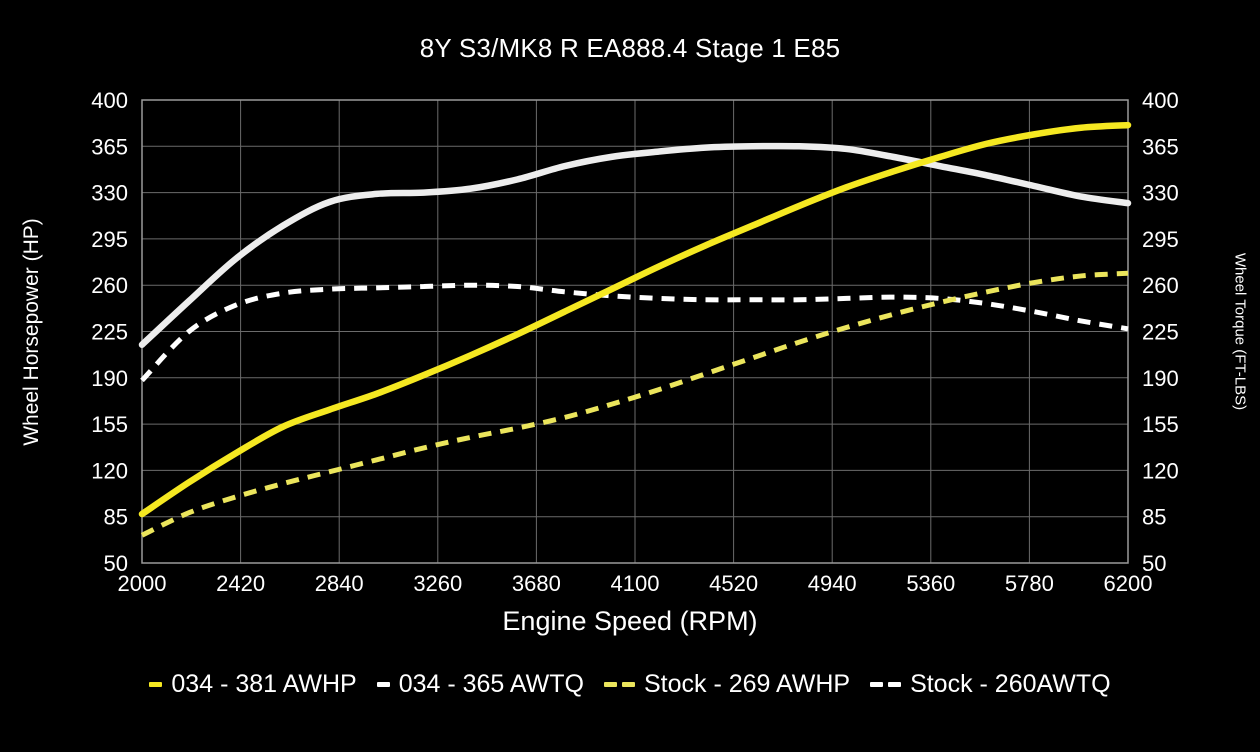  I want to click on svg-text: 5360, so click(930, 583).